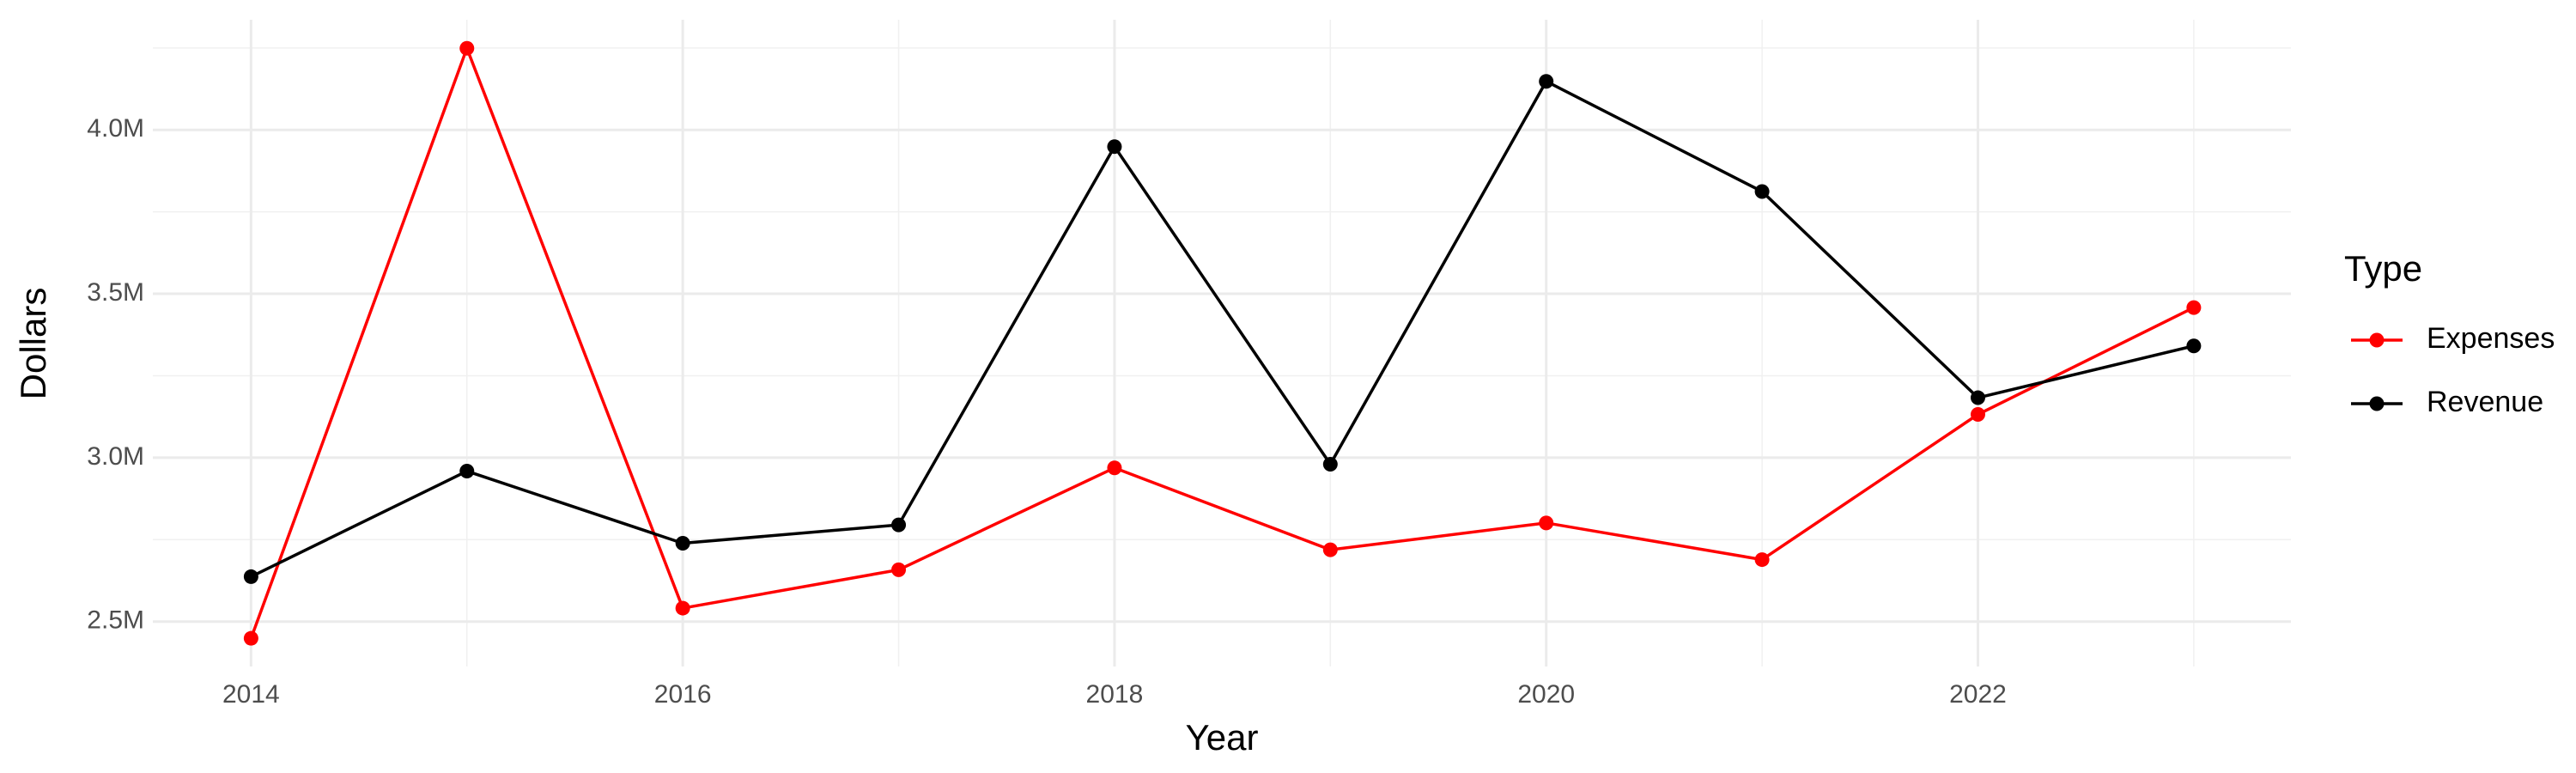 The image size is (2576, 773). What do you see at coordinates (116, 128) in the screenshot?
I see `y-tick-label: 4.0M` at bounding box center [116, 128].